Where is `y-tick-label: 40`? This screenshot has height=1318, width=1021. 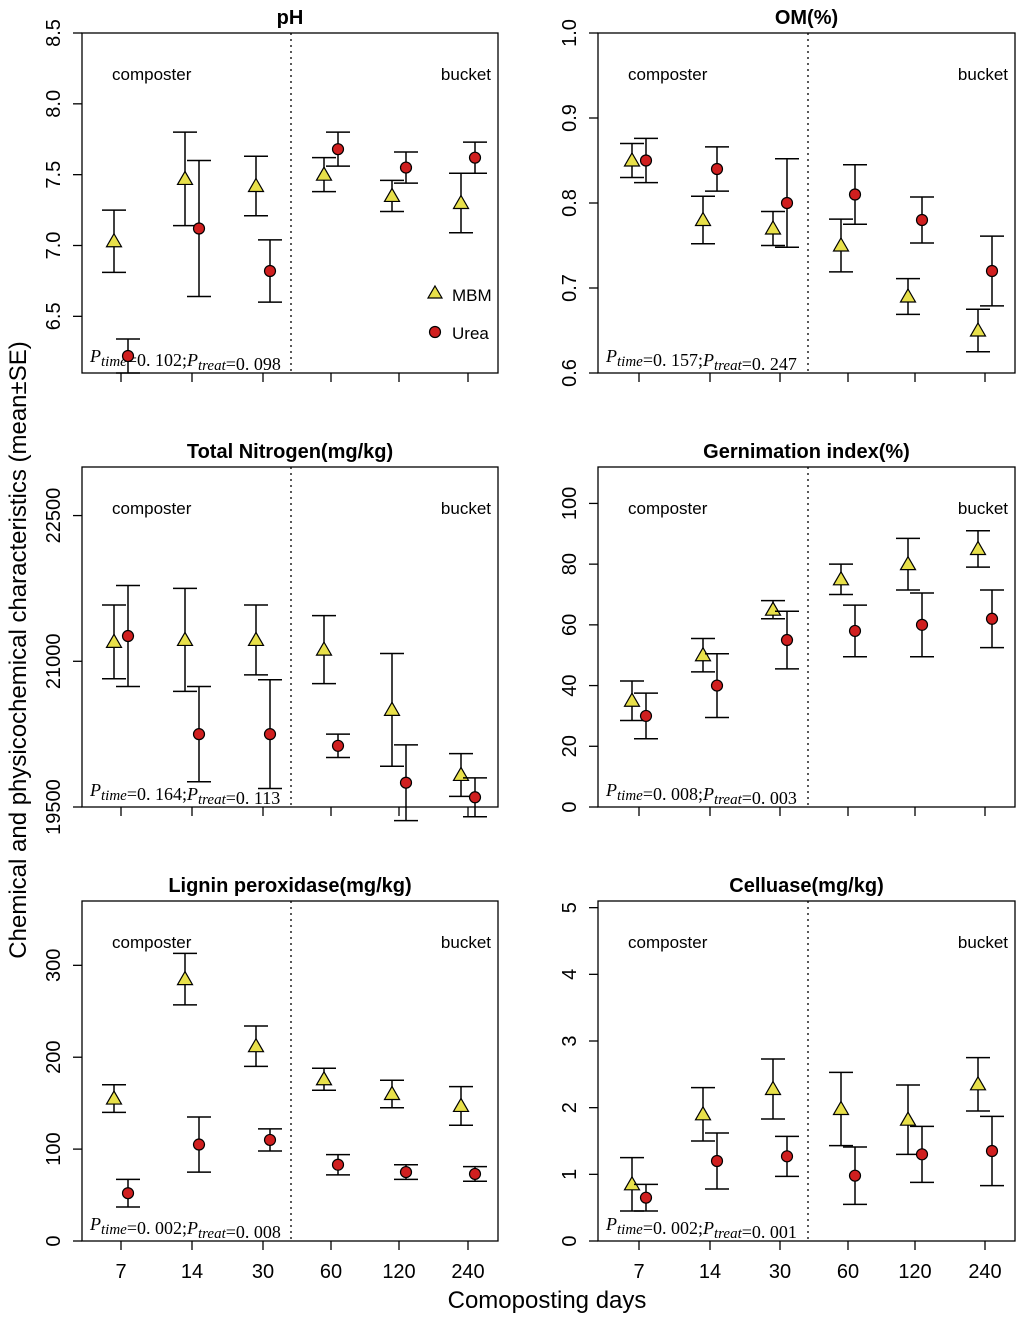 y-tick-label: 40 is located at coordinates (570, 685).